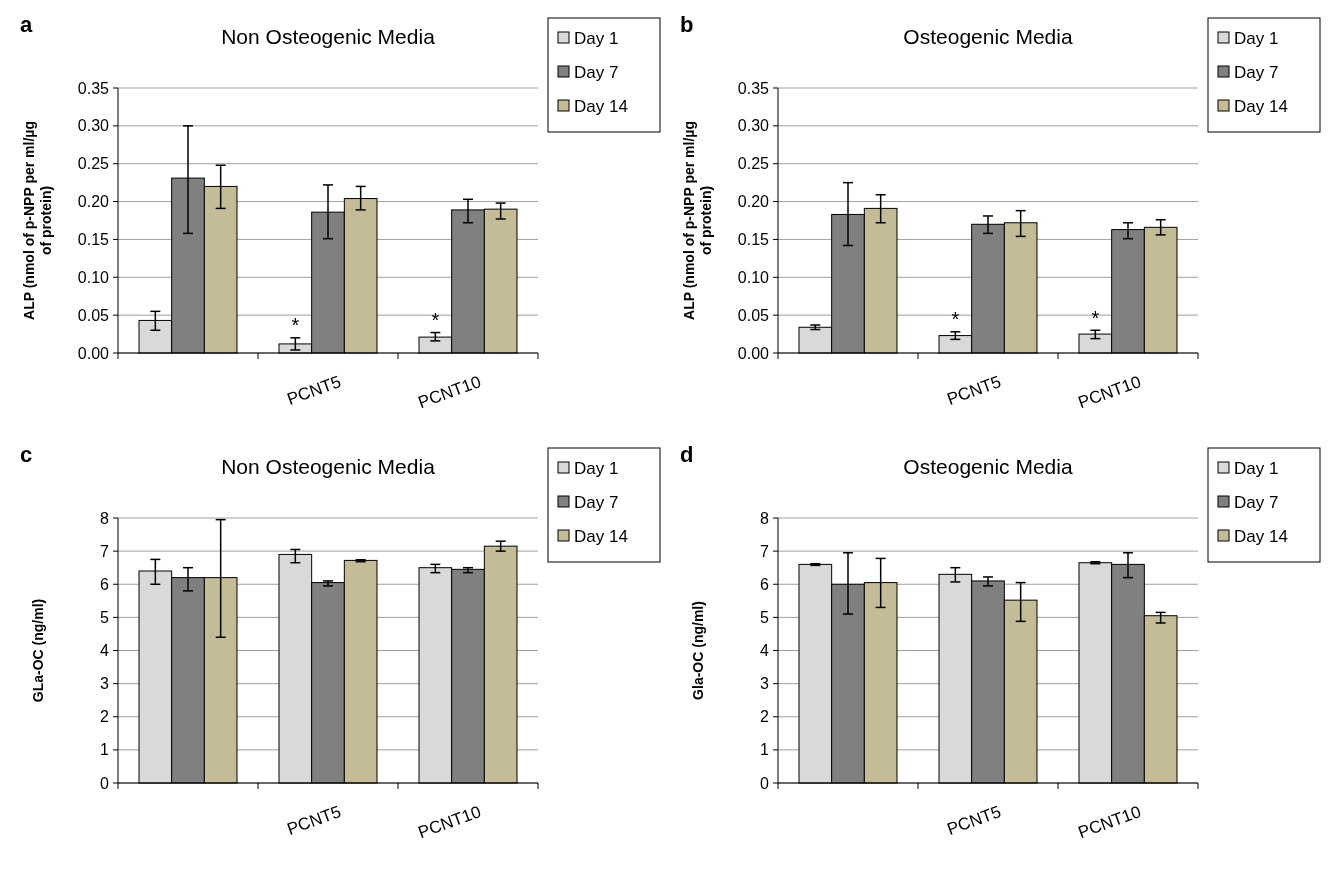 This screenshot has width=1333, height=881. I want to click on text: d, so click(687, 454).